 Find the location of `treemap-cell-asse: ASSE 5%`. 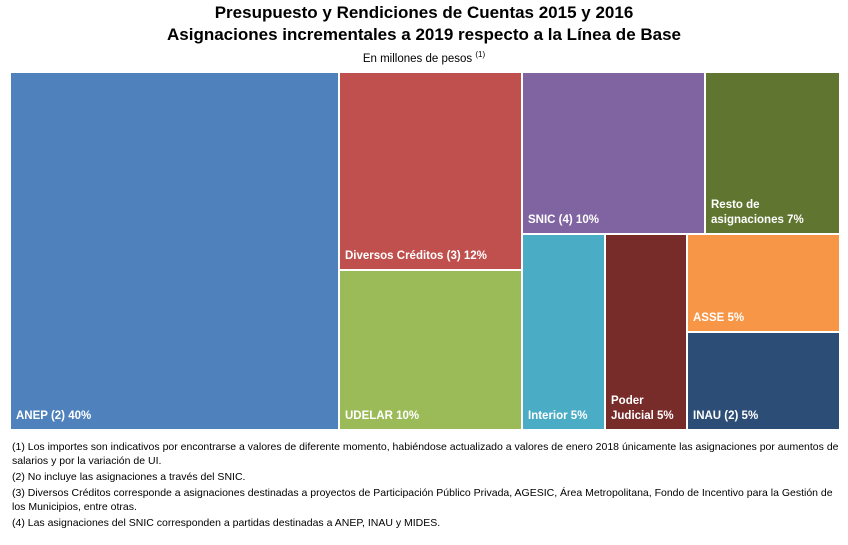

treemap-cell-asse: ASSE 5% is located at coordinates (763, 283).